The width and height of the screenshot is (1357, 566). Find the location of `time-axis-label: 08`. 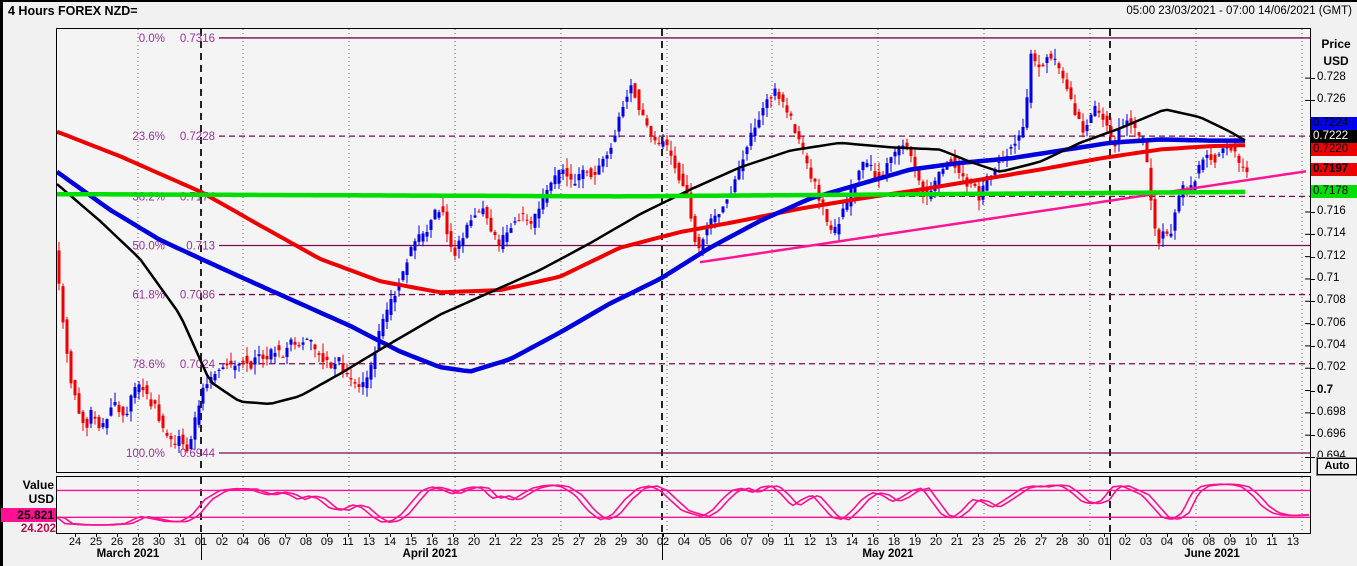

time-axis-label: 08 is located at coordinates (1209, 542).